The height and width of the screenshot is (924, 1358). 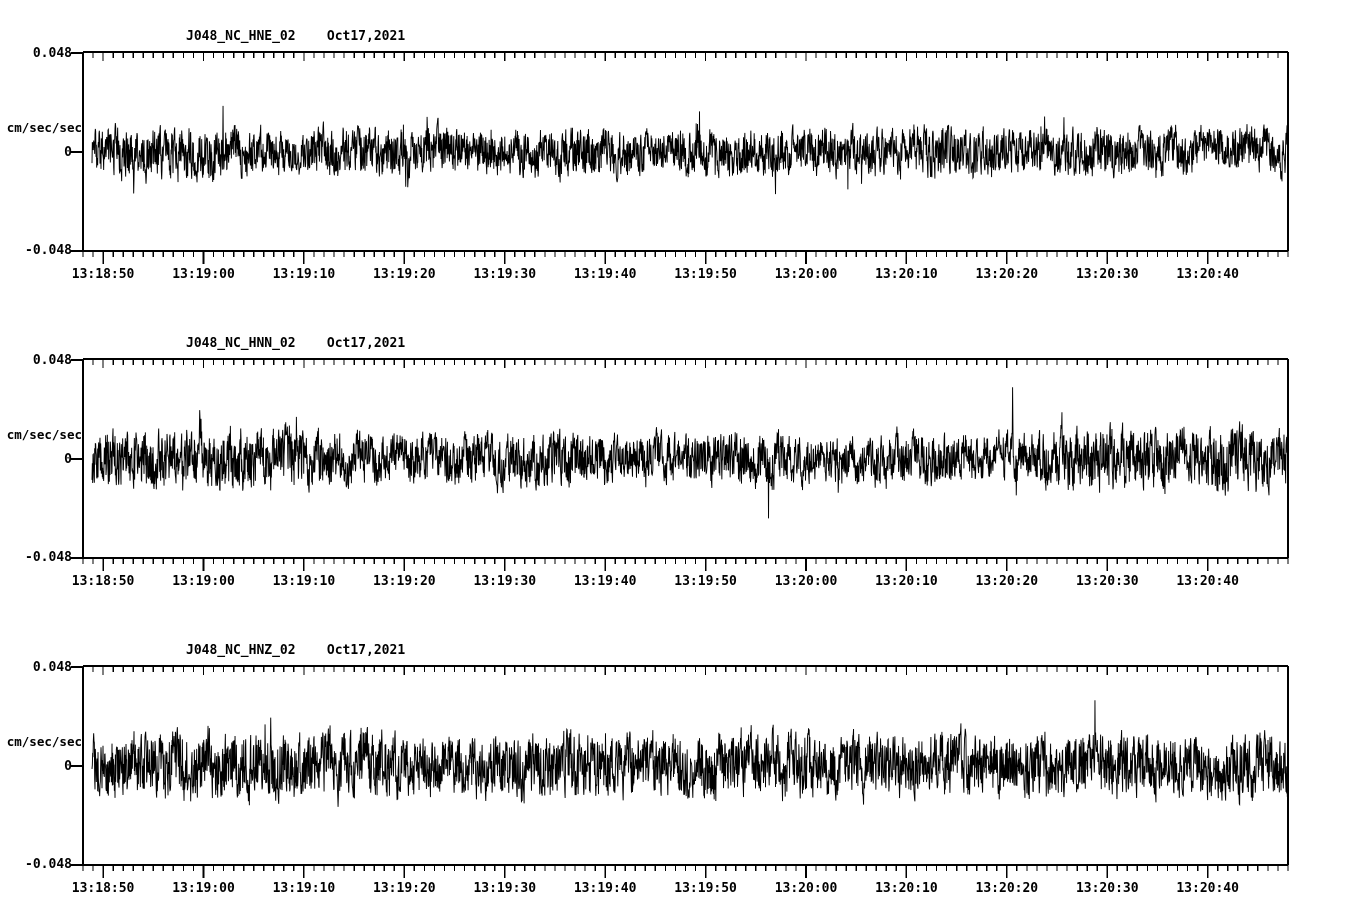 I want to click on panel-title-hnz: J048_NC_HNZ_02 Oct17,2021, so click(x=296, y=650).